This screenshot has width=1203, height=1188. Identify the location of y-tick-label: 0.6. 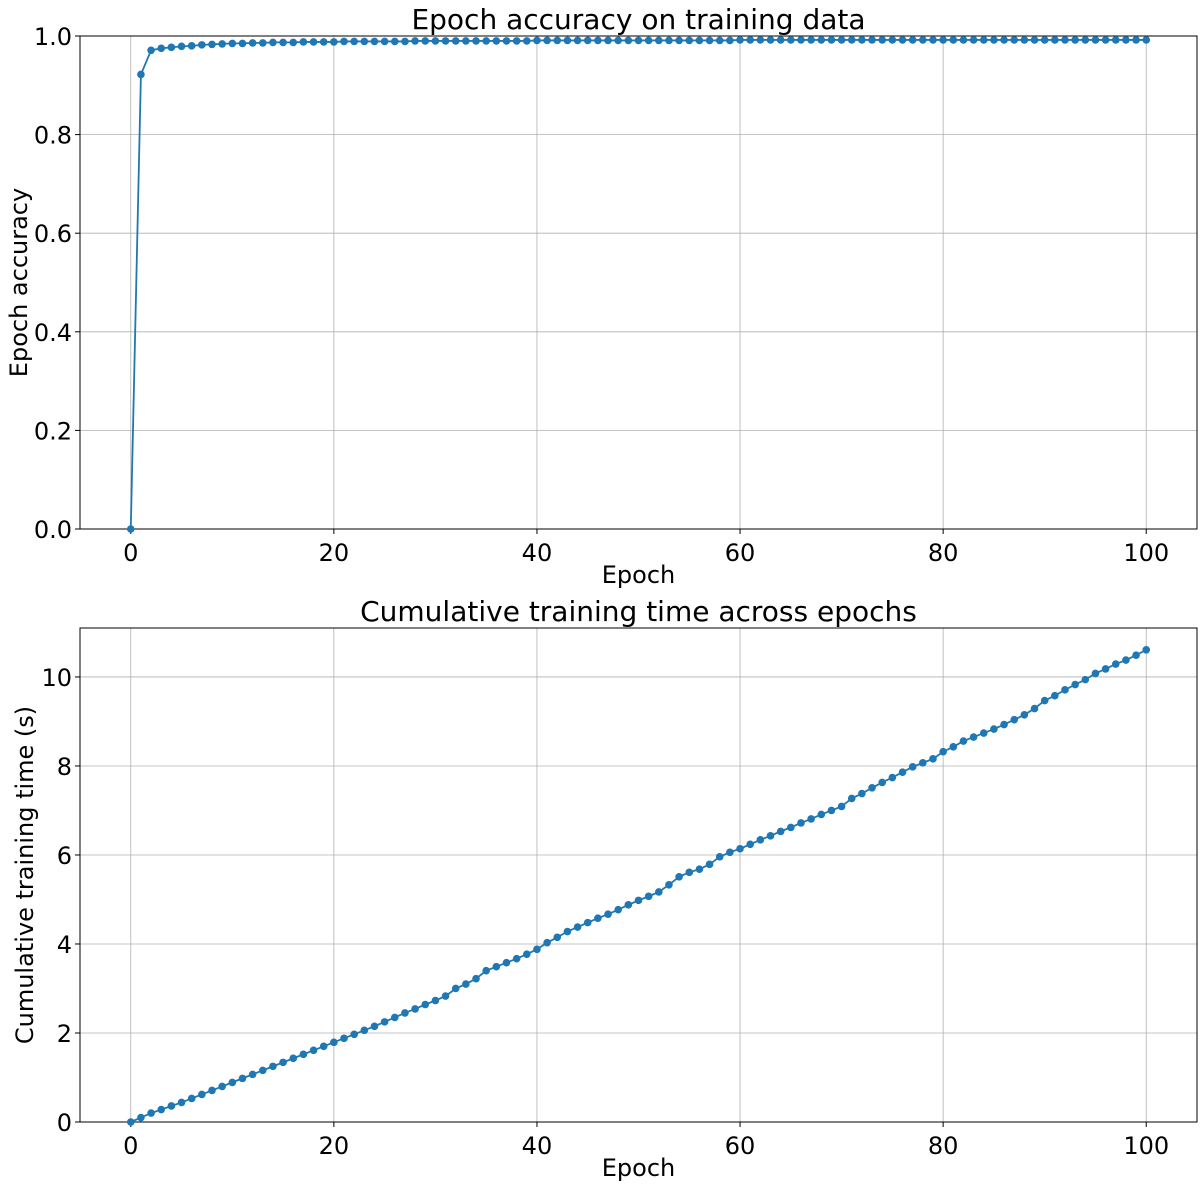
(53, 234).